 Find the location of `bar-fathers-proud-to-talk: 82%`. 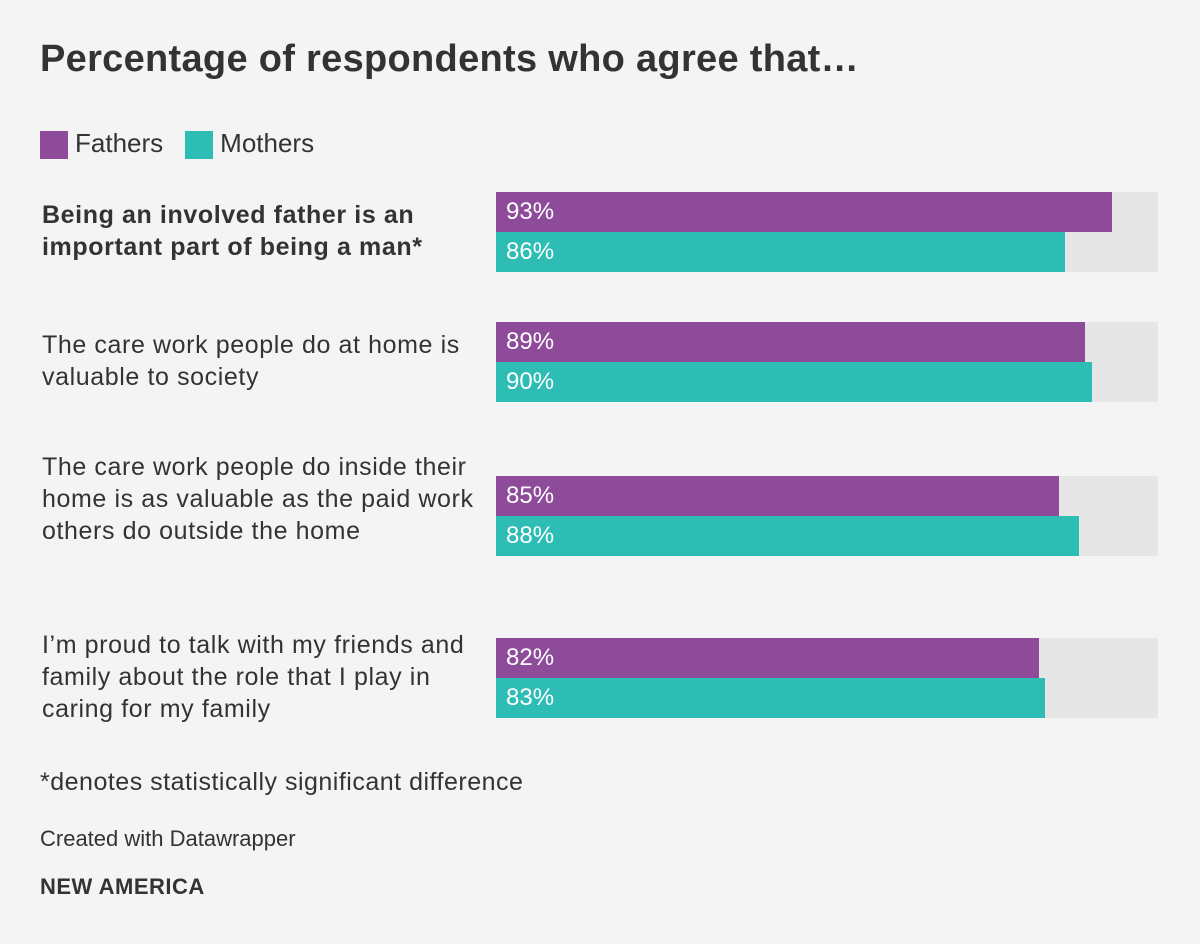

bar-fathers-proud-to-talk: 82% is located at coordinates (767, 658).